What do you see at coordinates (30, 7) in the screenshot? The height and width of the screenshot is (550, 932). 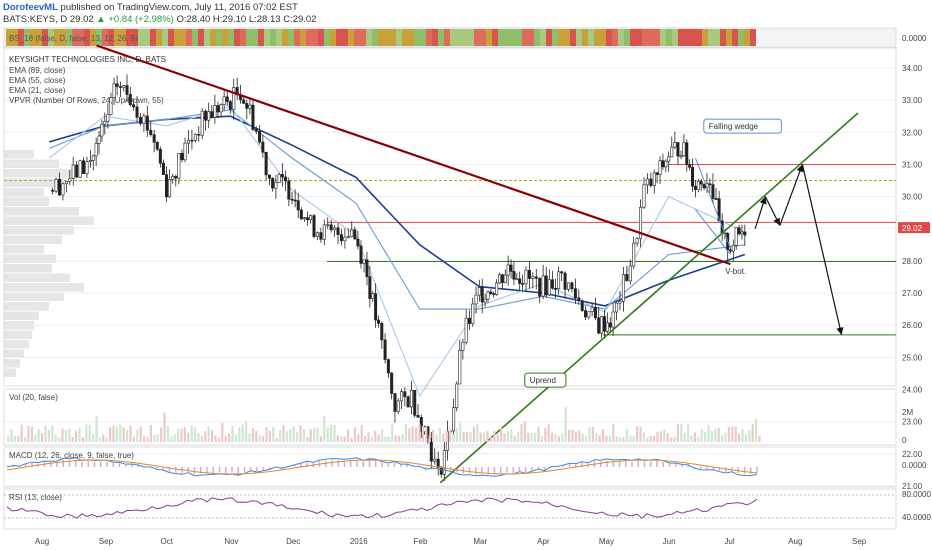 I see `author-name: DorofeevML` at bounding box center [30, 7].